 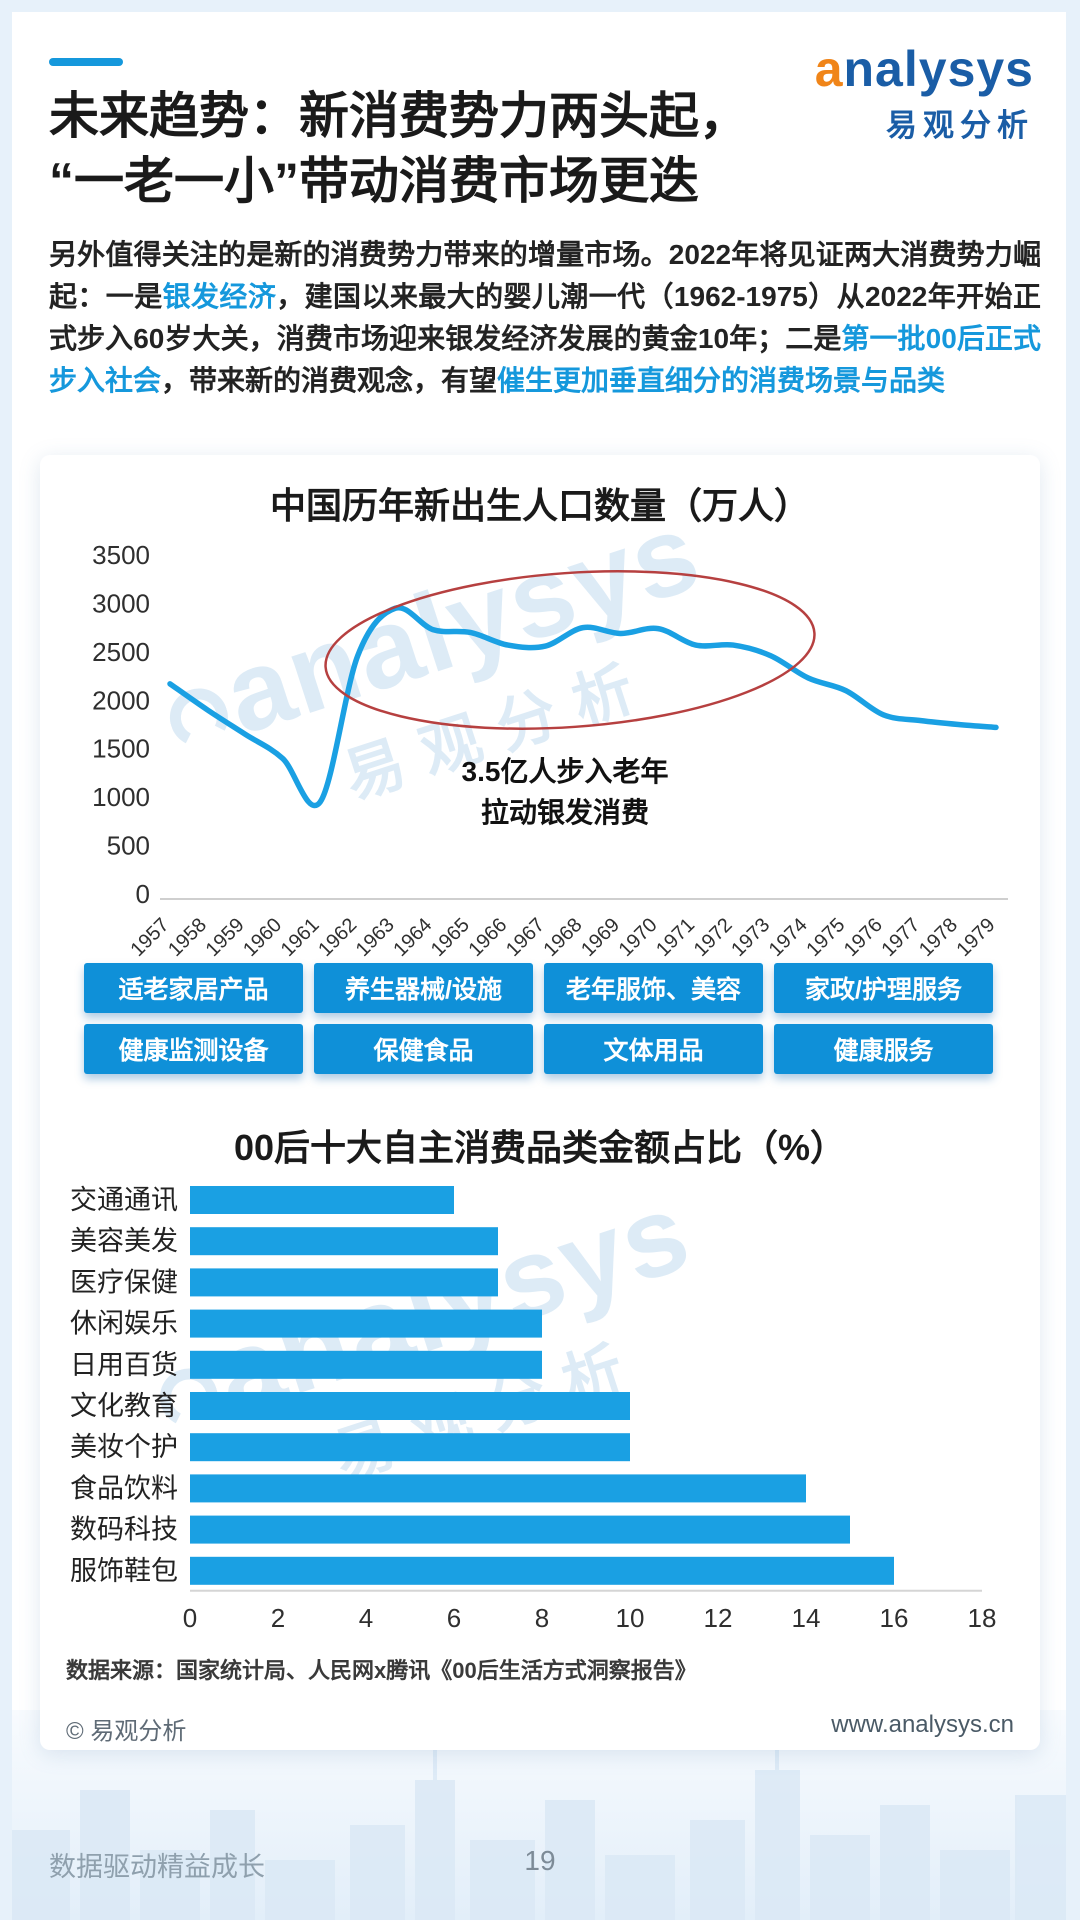 What do you see at coordinates (894, 1618) in the screenshot?
I see `x-axis-tick: 16` at bounding box center [894, 1618].